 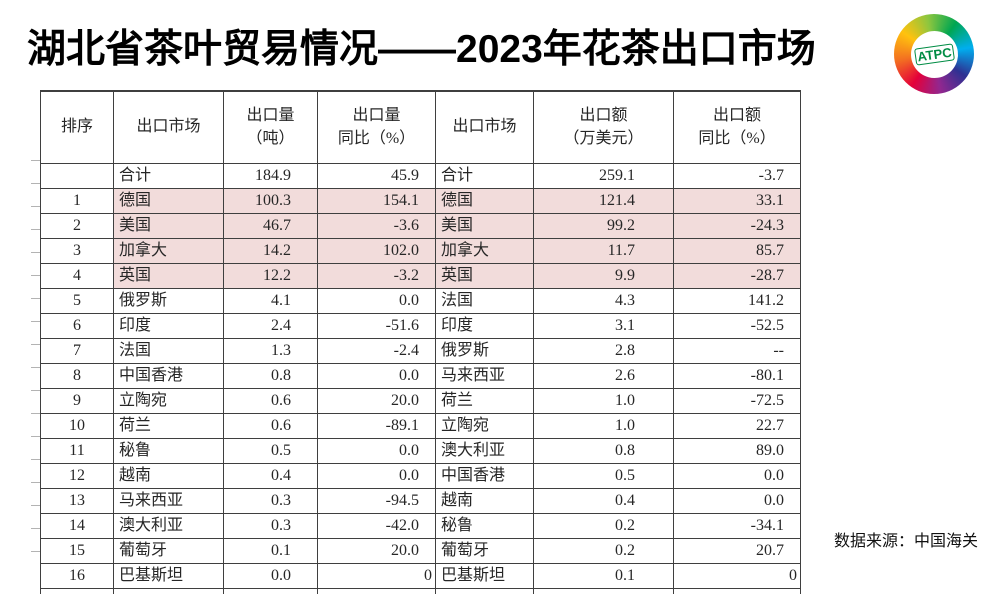 I want to click on table-cell: 12.2, so click(x=271, y=276).